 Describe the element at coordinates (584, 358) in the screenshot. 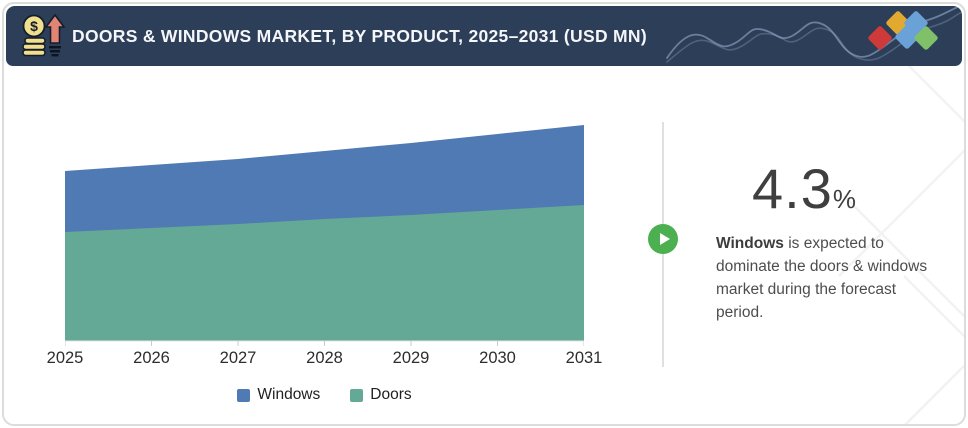

I see `x-axis-tick-label: 2031` at that location.